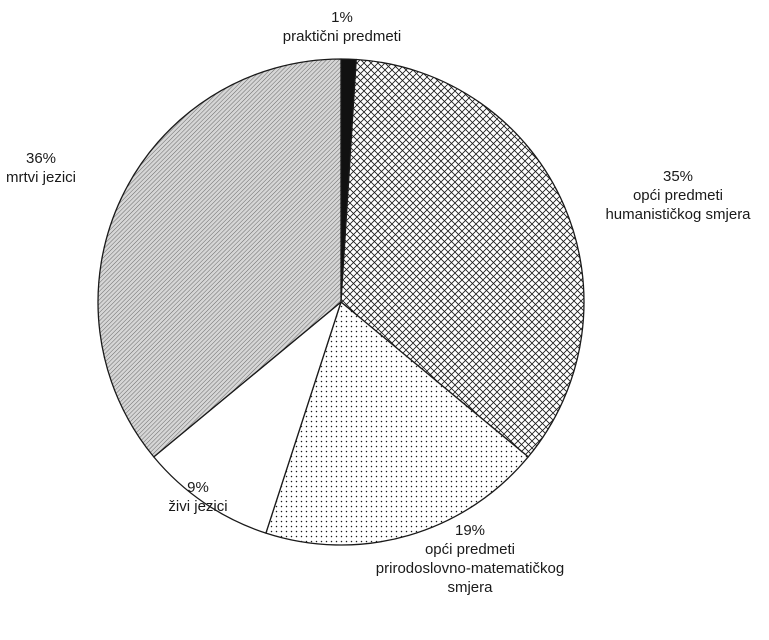  What do you see at coordinates (41, 158) in the screenshot?
I see `slice-percent-label: 36%` at bounding box center [41, 158].